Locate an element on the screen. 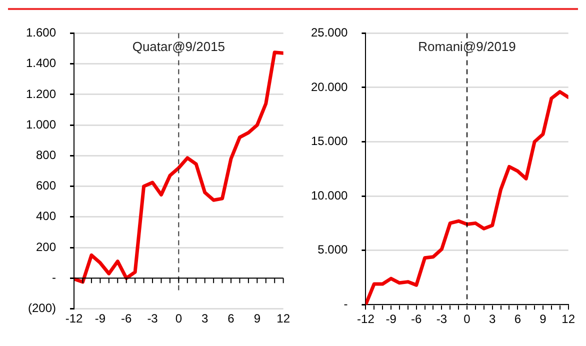 The height and width of the screenshot is (346, 586). y-tick-label: 1.000 is located at coordinates (41, 124).